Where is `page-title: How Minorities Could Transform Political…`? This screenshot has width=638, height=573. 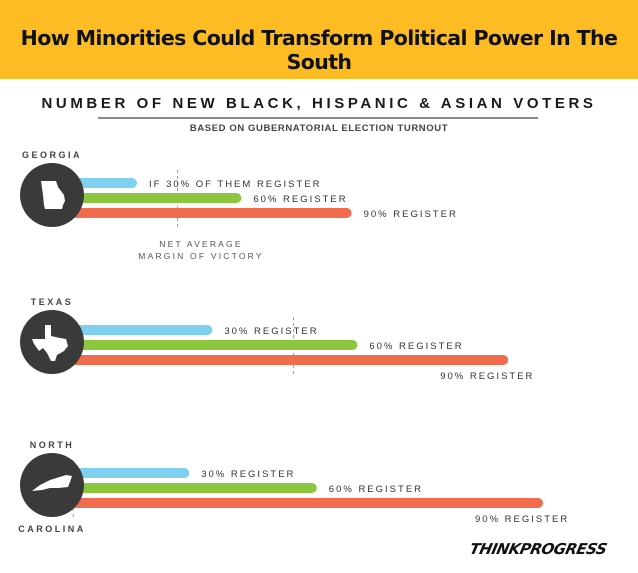 page-title: How Minorities Could Transform Political… is located at coordinates (319, 50).